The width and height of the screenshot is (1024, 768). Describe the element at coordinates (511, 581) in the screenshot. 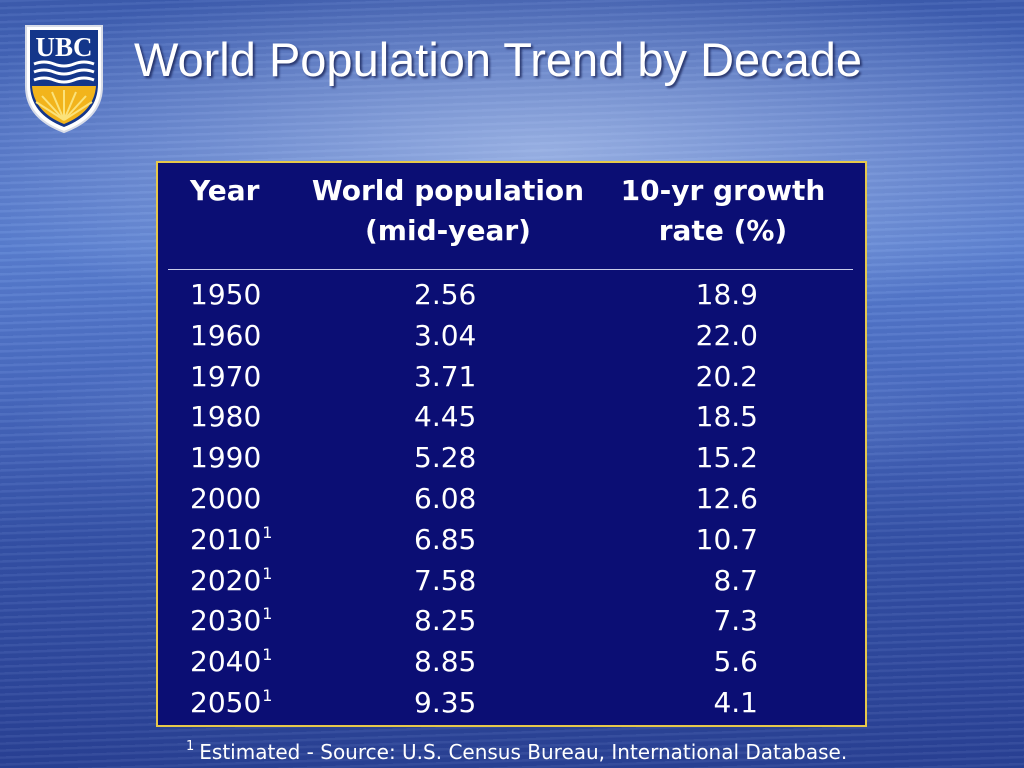

I see `table-row: 20201 7.58 8.7` at that location.